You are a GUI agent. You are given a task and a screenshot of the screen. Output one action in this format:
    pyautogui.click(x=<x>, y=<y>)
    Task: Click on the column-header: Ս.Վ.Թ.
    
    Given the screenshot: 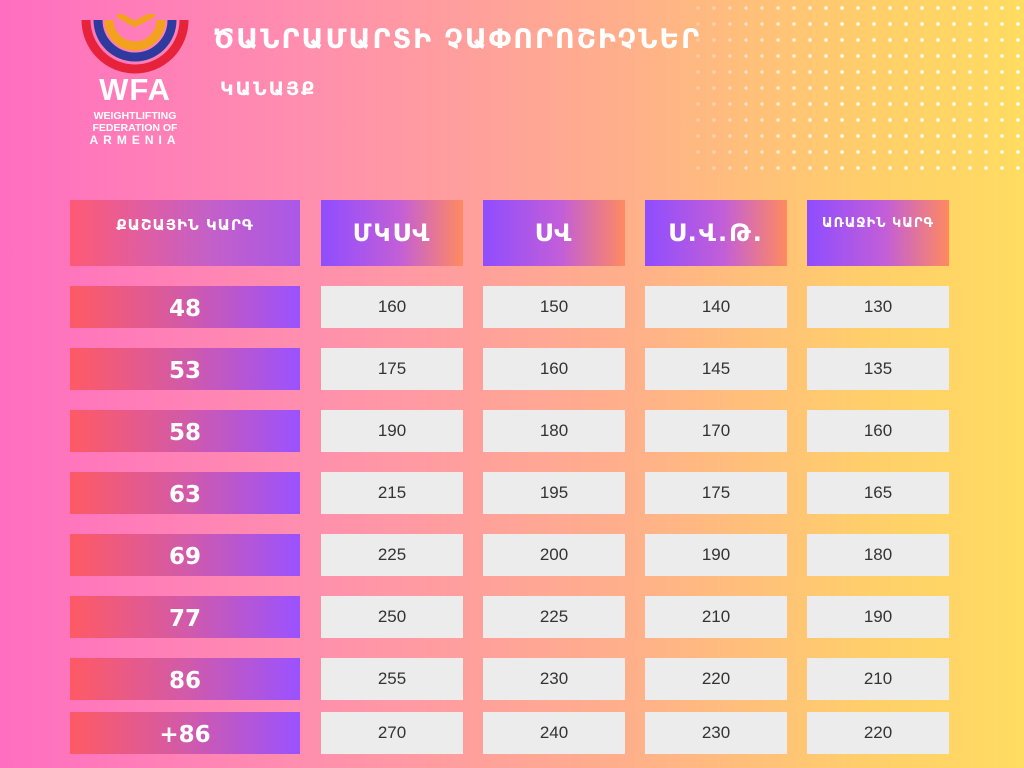 What is the action you would take?
    pyautogui.click(x=716, y=233)
    